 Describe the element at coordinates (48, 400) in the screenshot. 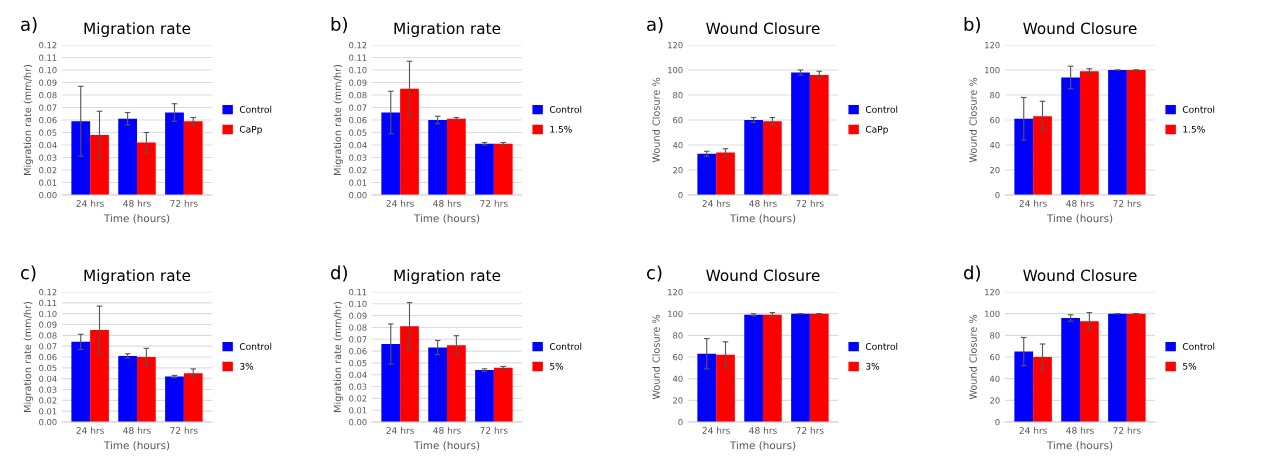

I see `y-tick-label: 0.02` at that location.